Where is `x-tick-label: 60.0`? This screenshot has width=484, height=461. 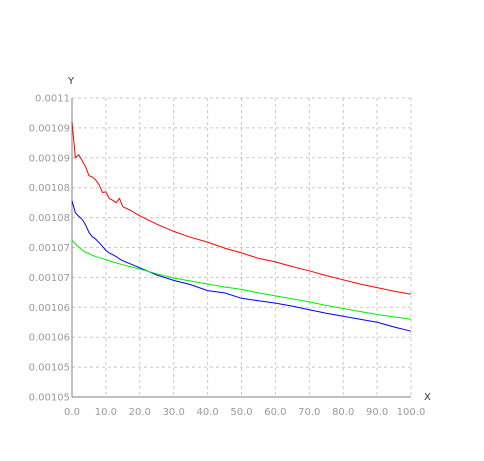 x-tick-label: 60.0 is located at coordinates (275, 412).